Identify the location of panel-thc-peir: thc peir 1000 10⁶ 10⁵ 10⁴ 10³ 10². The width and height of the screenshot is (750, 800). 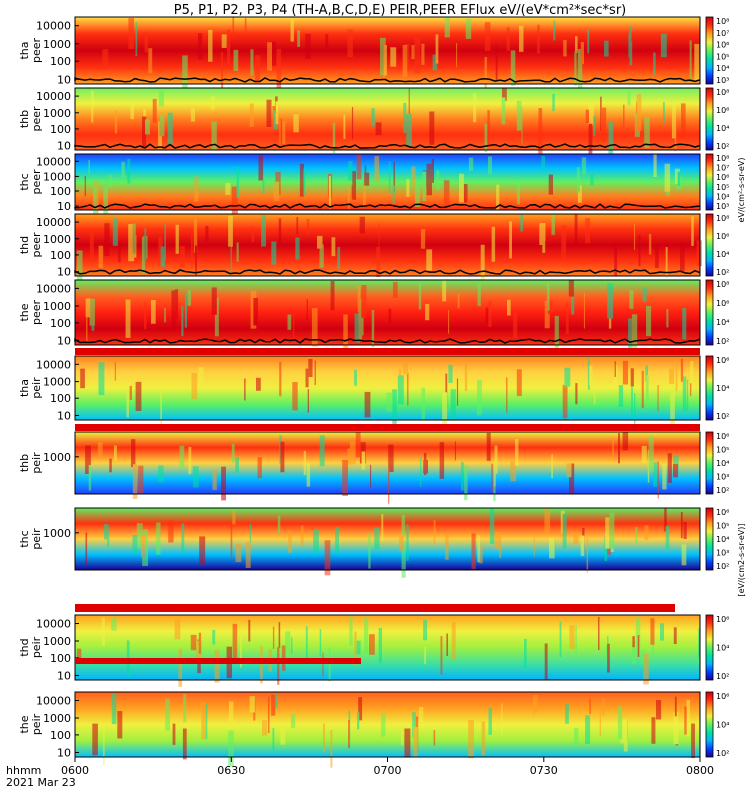
(373, 542).